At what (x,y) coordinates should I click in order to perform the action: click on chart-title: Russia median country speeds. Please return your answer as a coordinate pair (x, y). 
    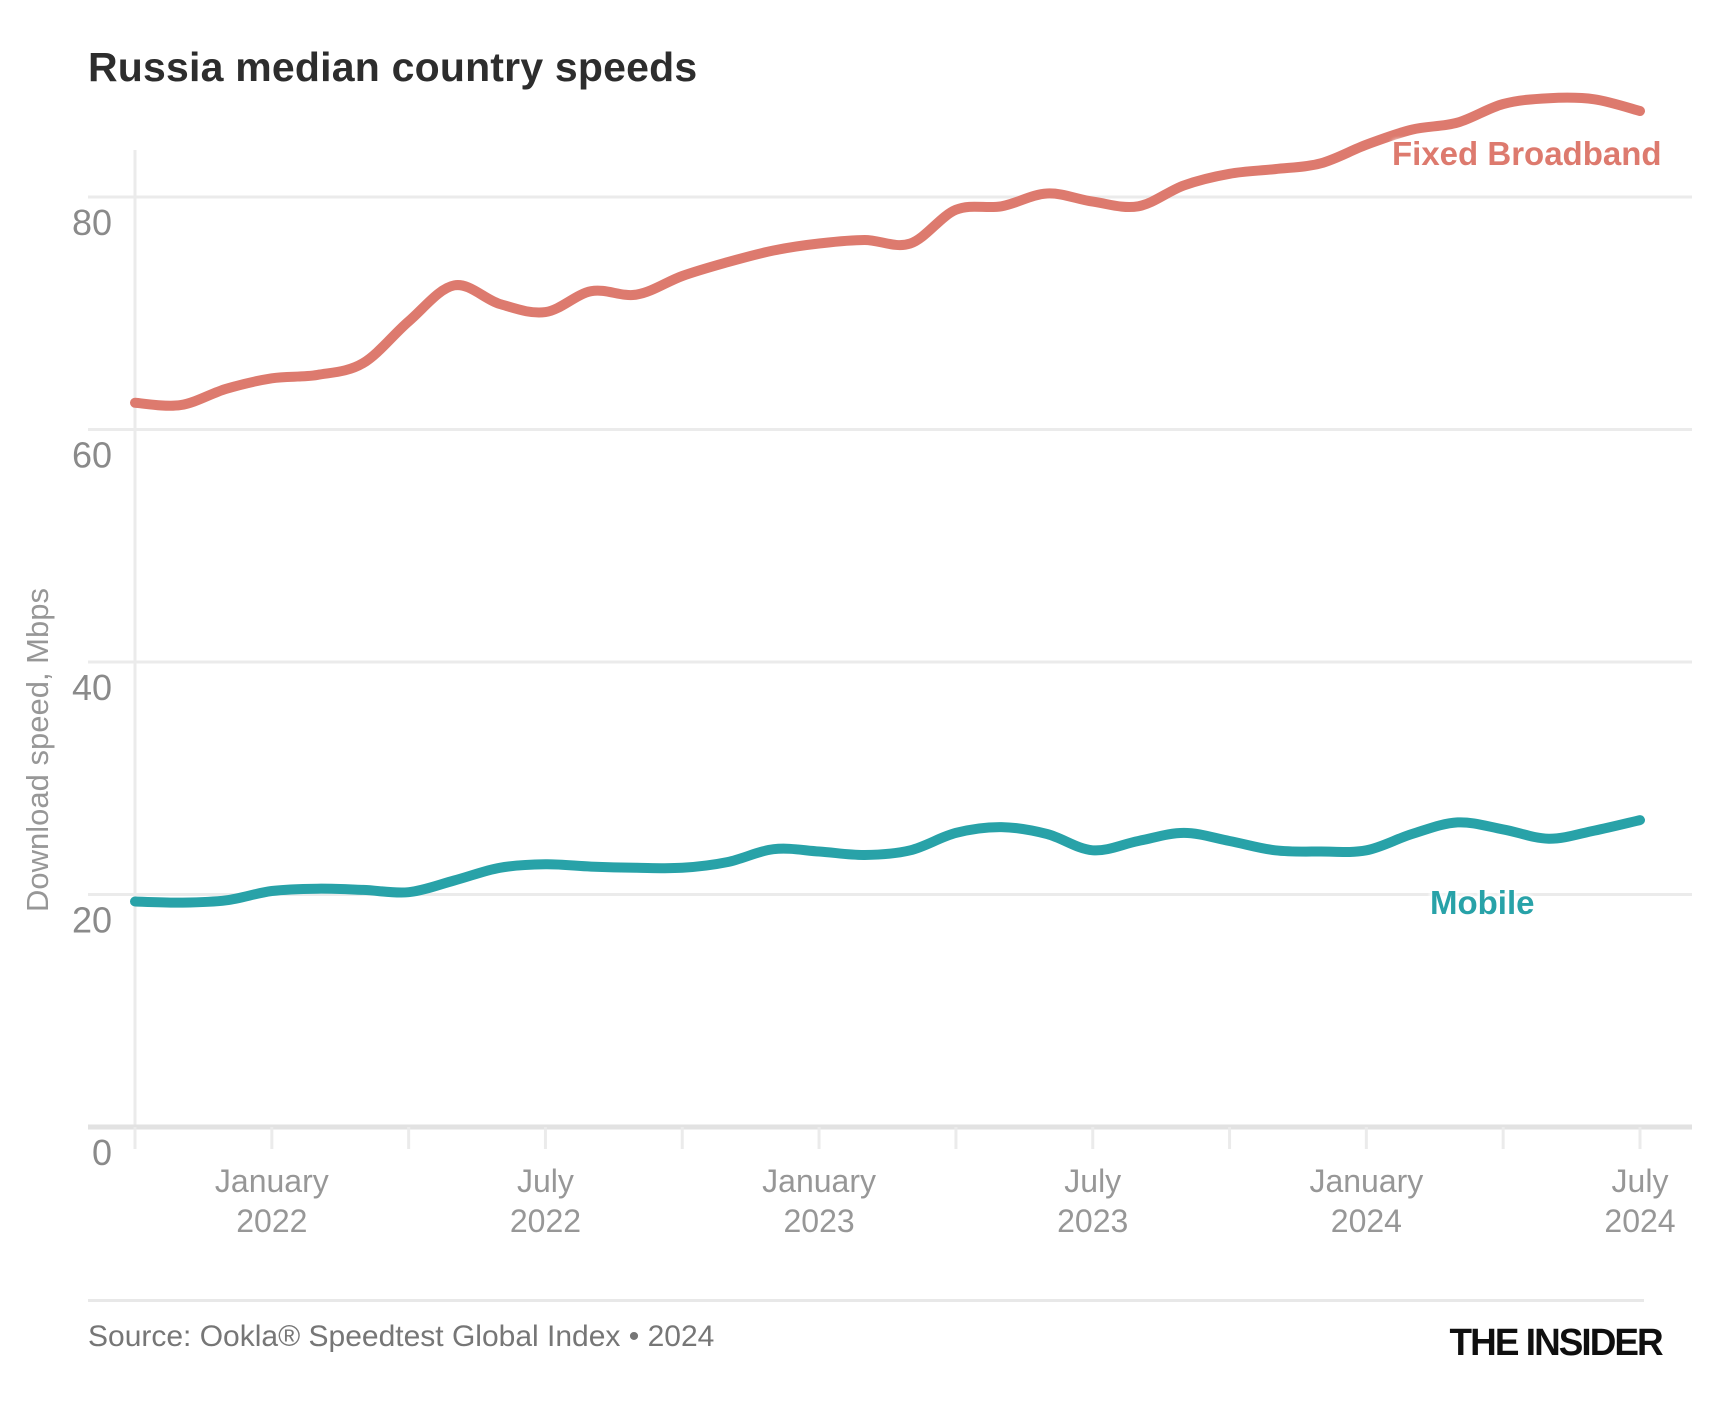
    Looking at the image, I should click on (393, 67).